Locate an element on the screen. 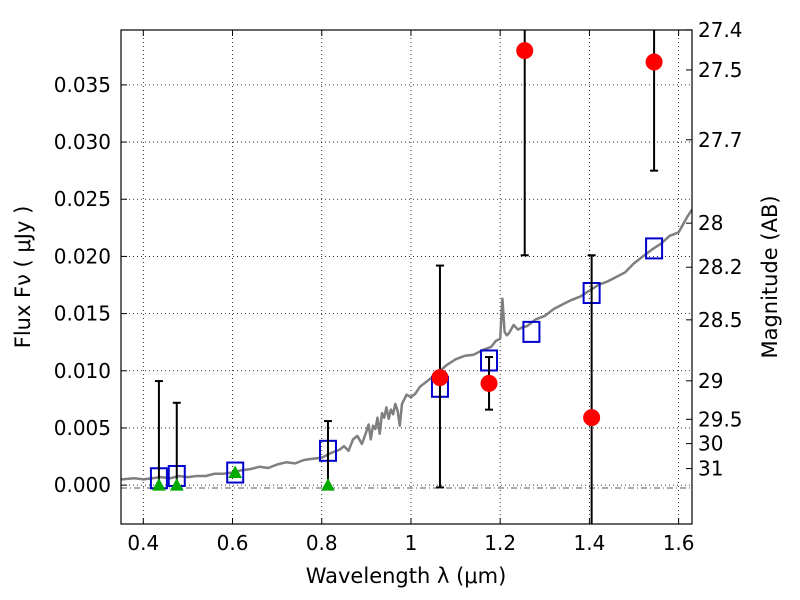 The height and width of the screenshot is (600, 800). x-tick-label: 0.6 is located at coordinates (233, 543).